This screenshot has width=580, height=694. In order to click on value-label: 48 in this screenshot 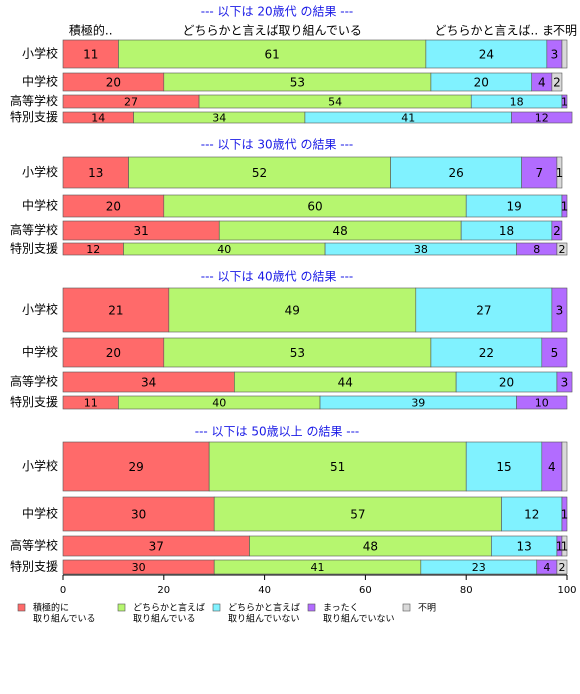, I will do `click(370, 547)`.